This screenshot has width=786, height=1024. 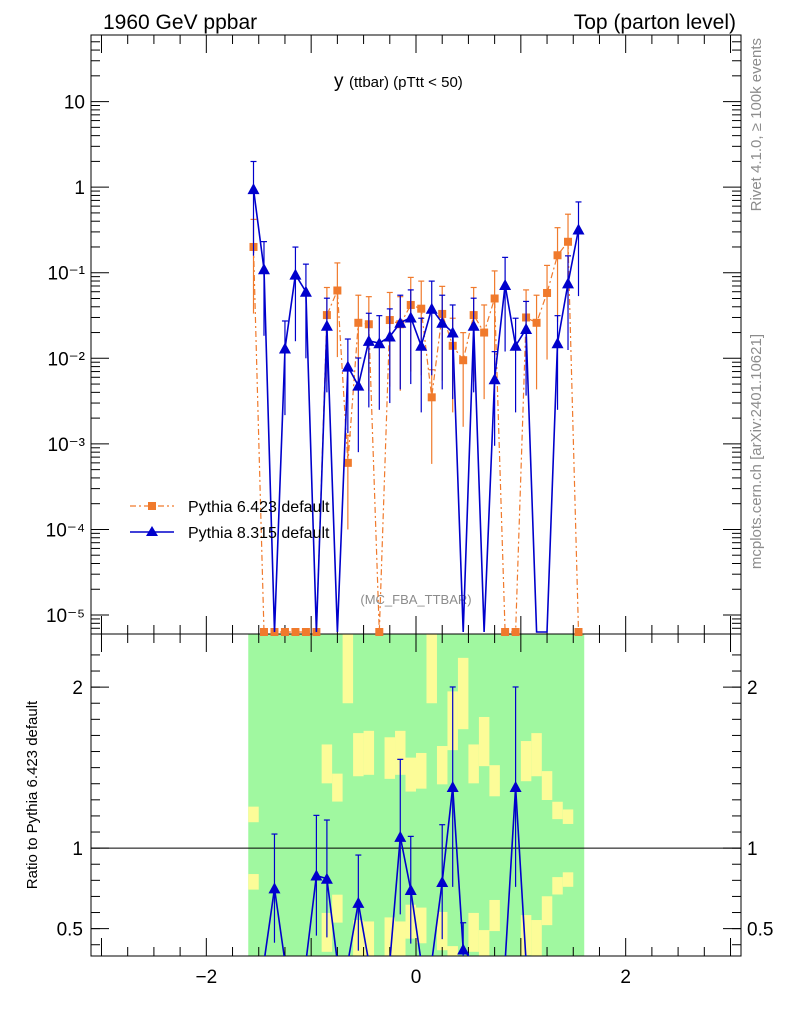 I want to click on plot-title-main: y, so click(x=339, y=81).